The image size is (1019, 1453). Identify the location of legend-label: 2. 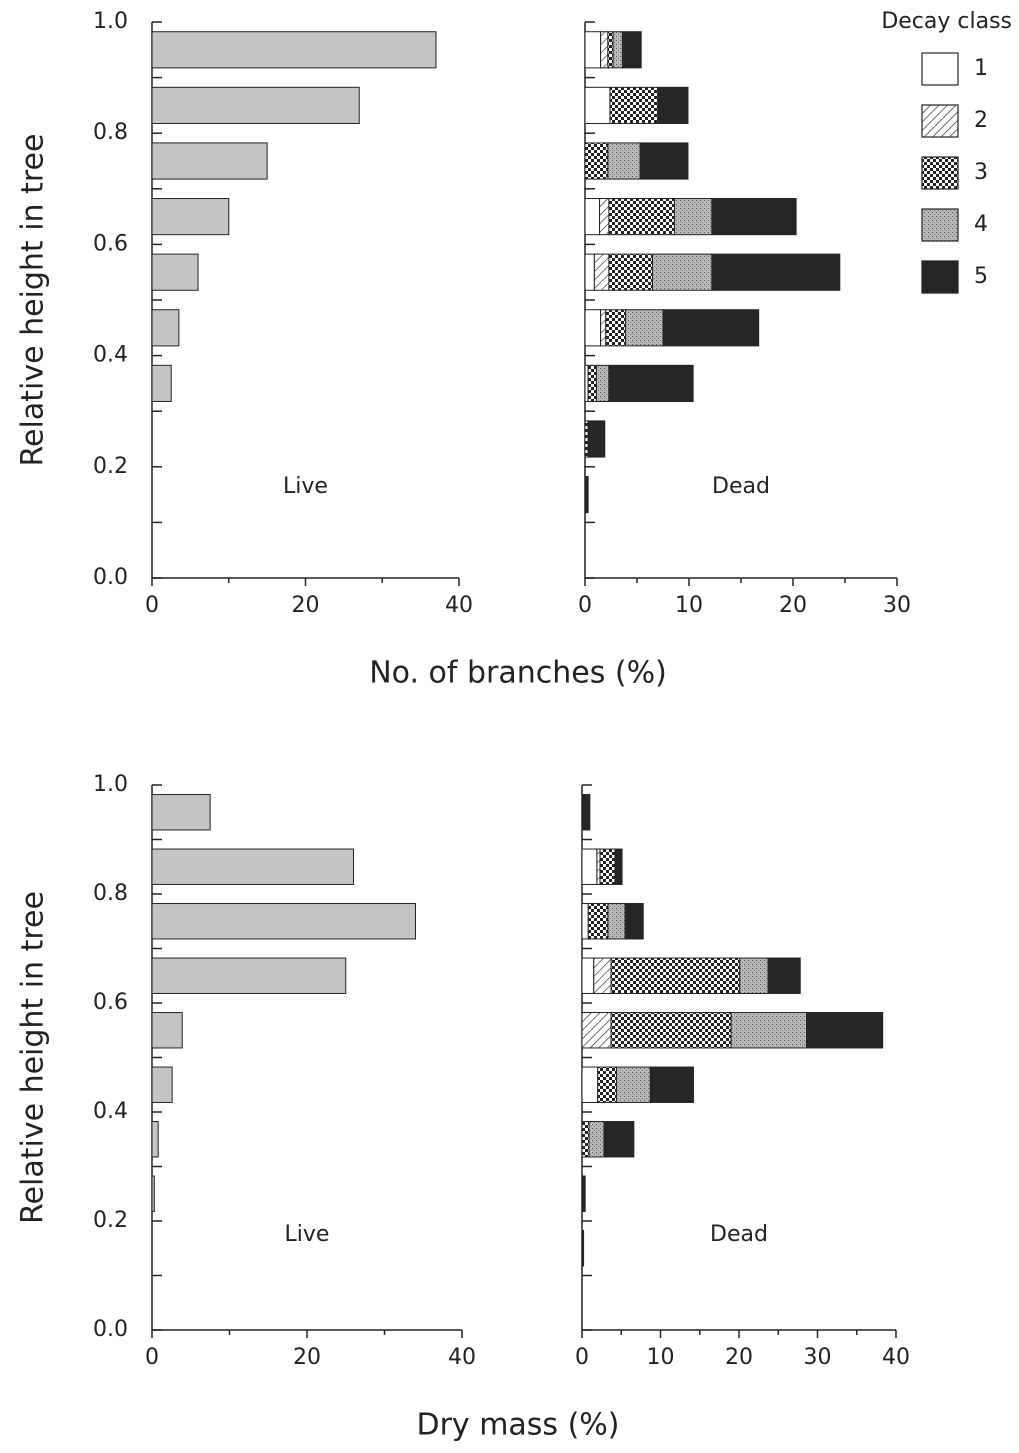
(981, 120).